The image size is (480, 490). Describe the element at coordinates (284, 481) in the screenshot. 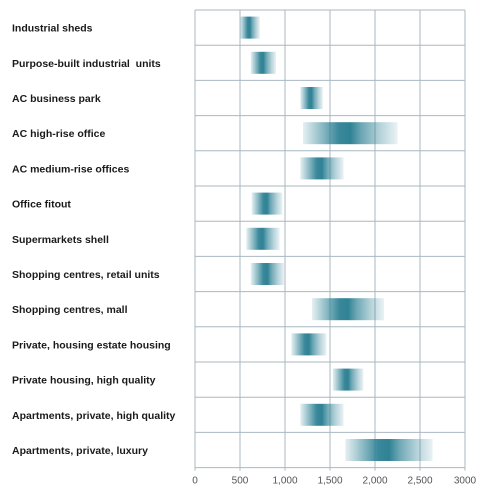

I see `x-tick-label-2: 1,000` at that location.